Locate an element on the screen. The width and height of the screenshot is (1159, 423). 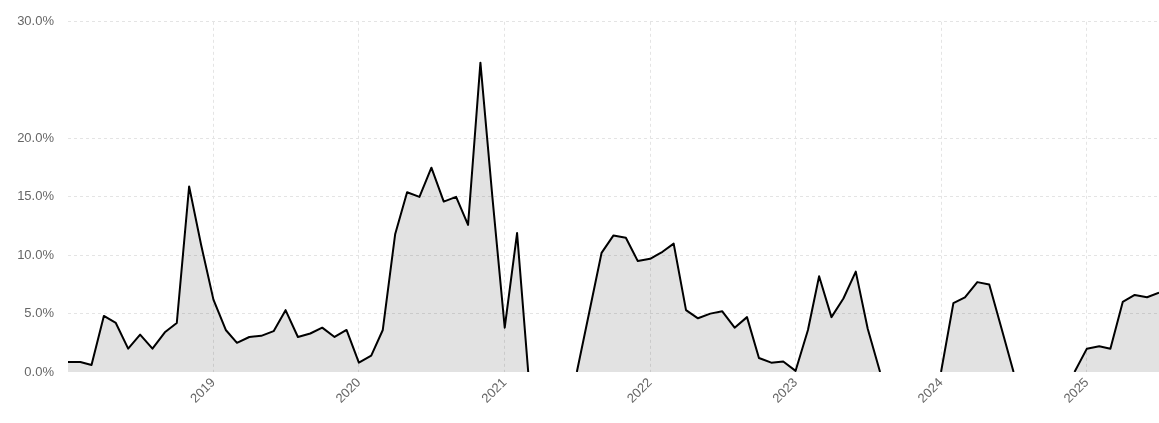
y-tick-label: 0.0% is located at coordinates (39, 371).